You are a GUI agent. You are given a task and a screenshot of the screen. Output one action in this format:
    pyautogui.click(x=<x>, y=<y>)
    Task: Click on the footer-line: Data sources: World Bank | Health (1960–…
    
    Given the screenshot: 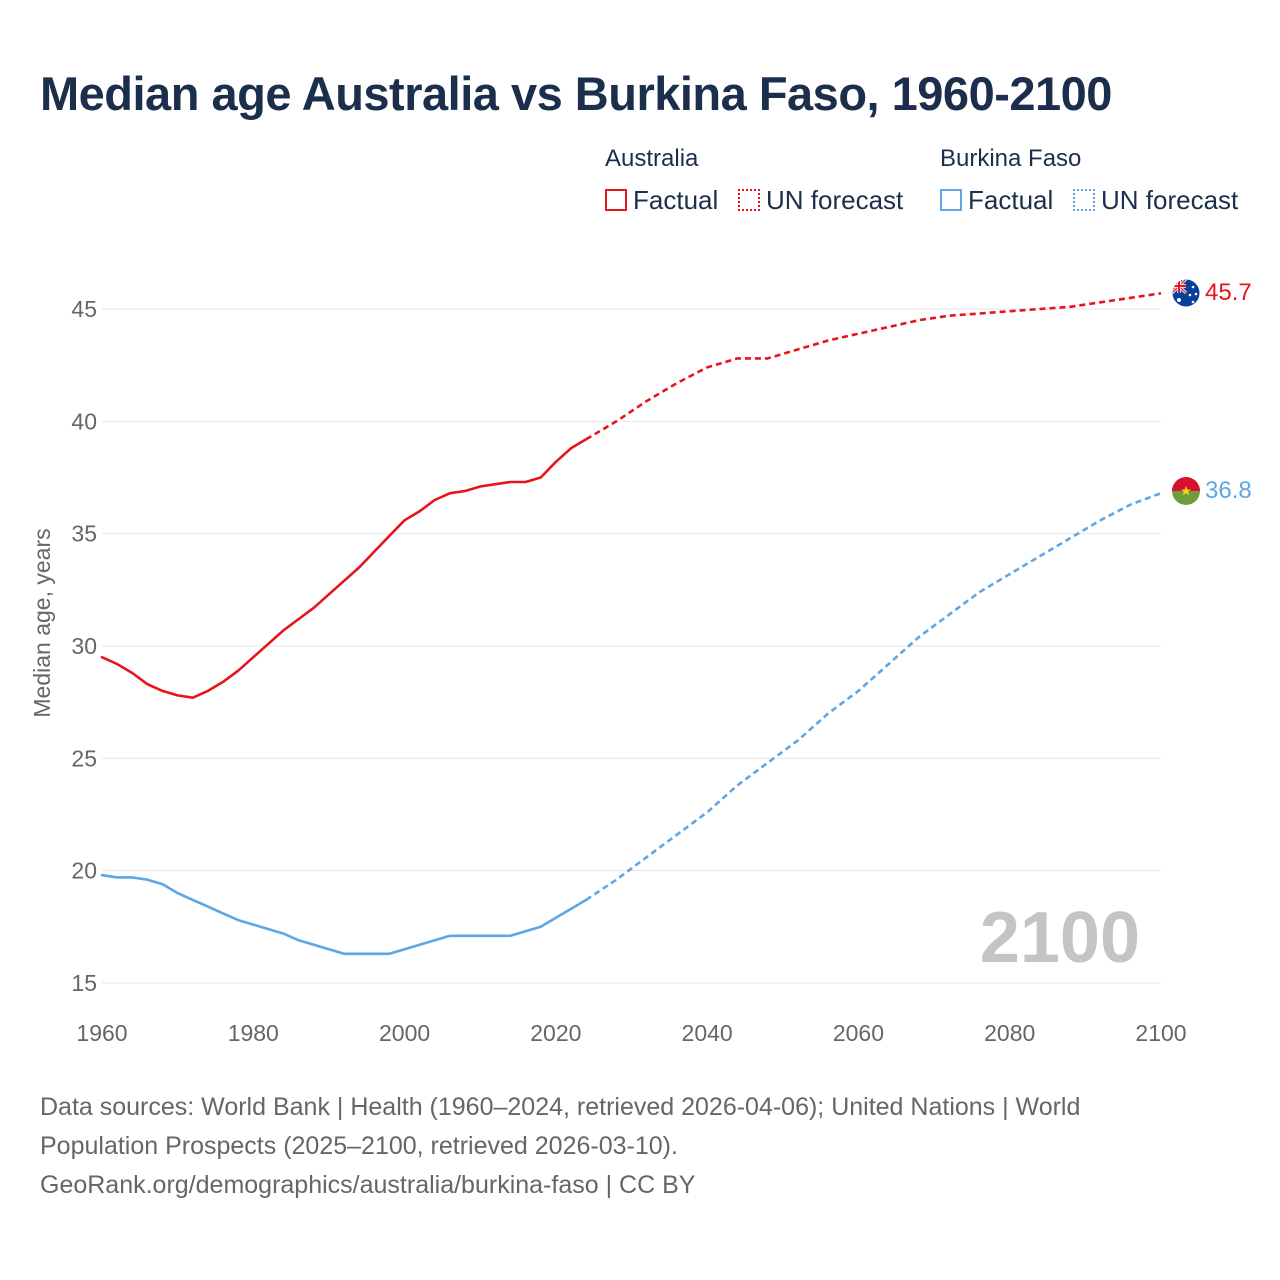 What is the action you would take?
    pyautogui.click(x=560, y=1107)
    